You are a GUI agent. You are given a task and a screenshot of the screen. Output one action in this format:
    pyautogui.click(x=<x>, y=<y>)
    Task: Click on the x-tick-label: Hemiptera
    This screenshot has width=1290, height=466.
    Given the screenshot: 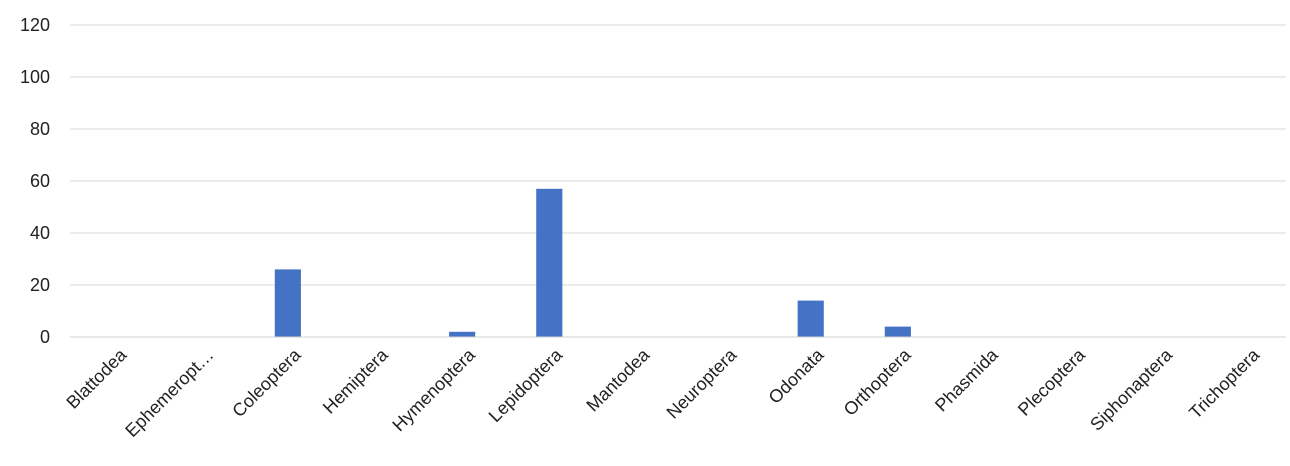 What is the action you would take?
    pyautogui.click(x=356, y=381)
    